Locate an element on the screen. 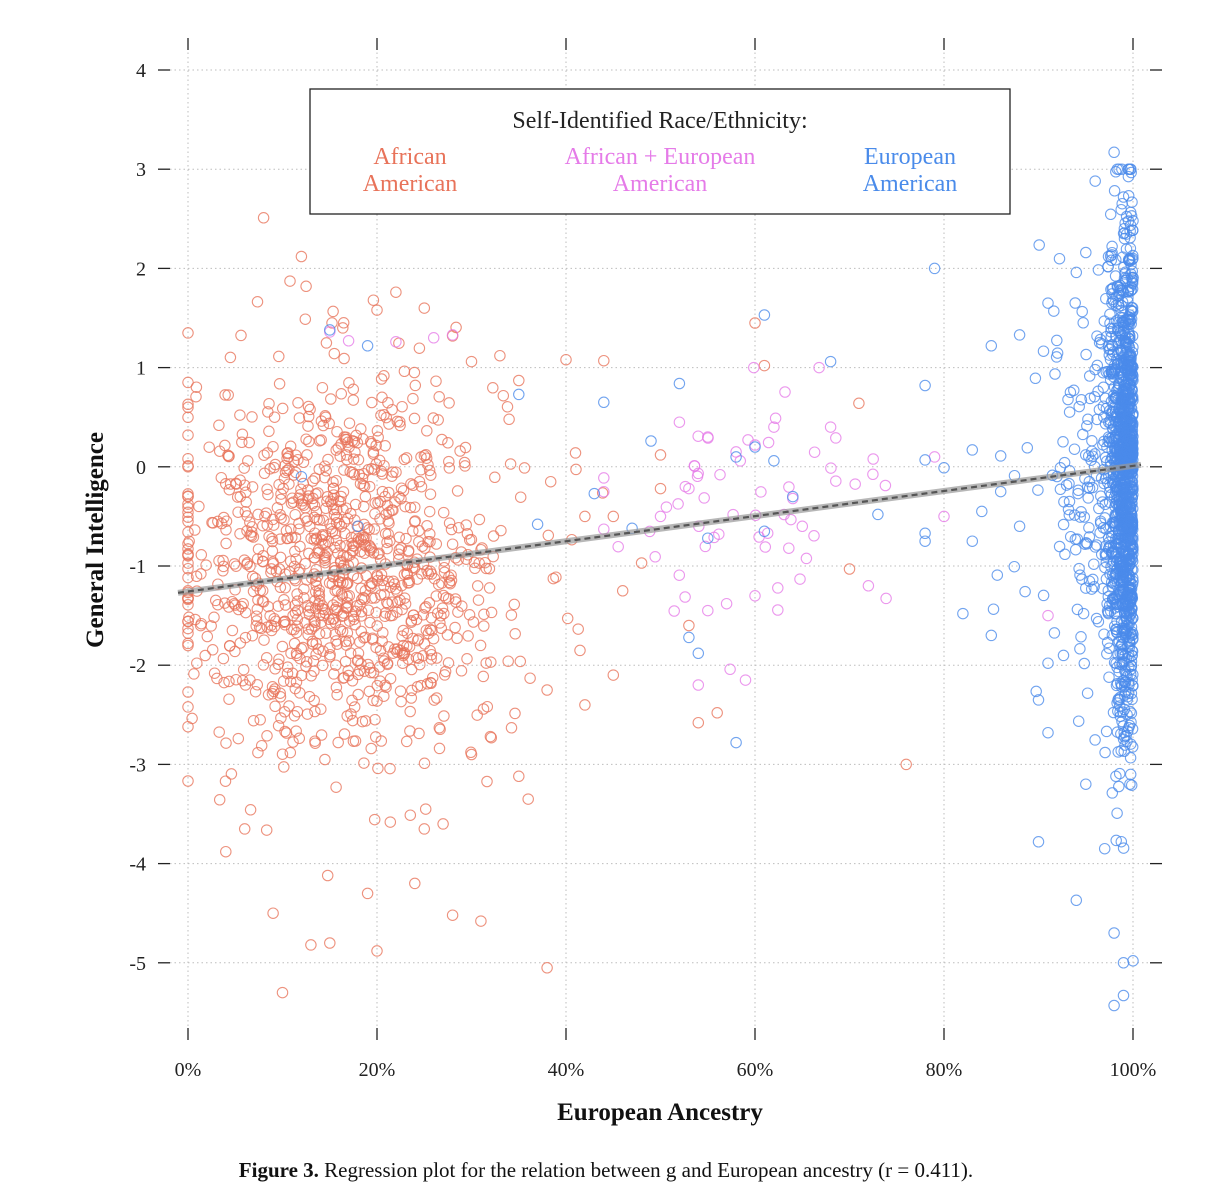 This screenshot has height=1202, width=1212. legend-title: Self-Identified Race/Ethnicity: is located at coordinates (659, 121).